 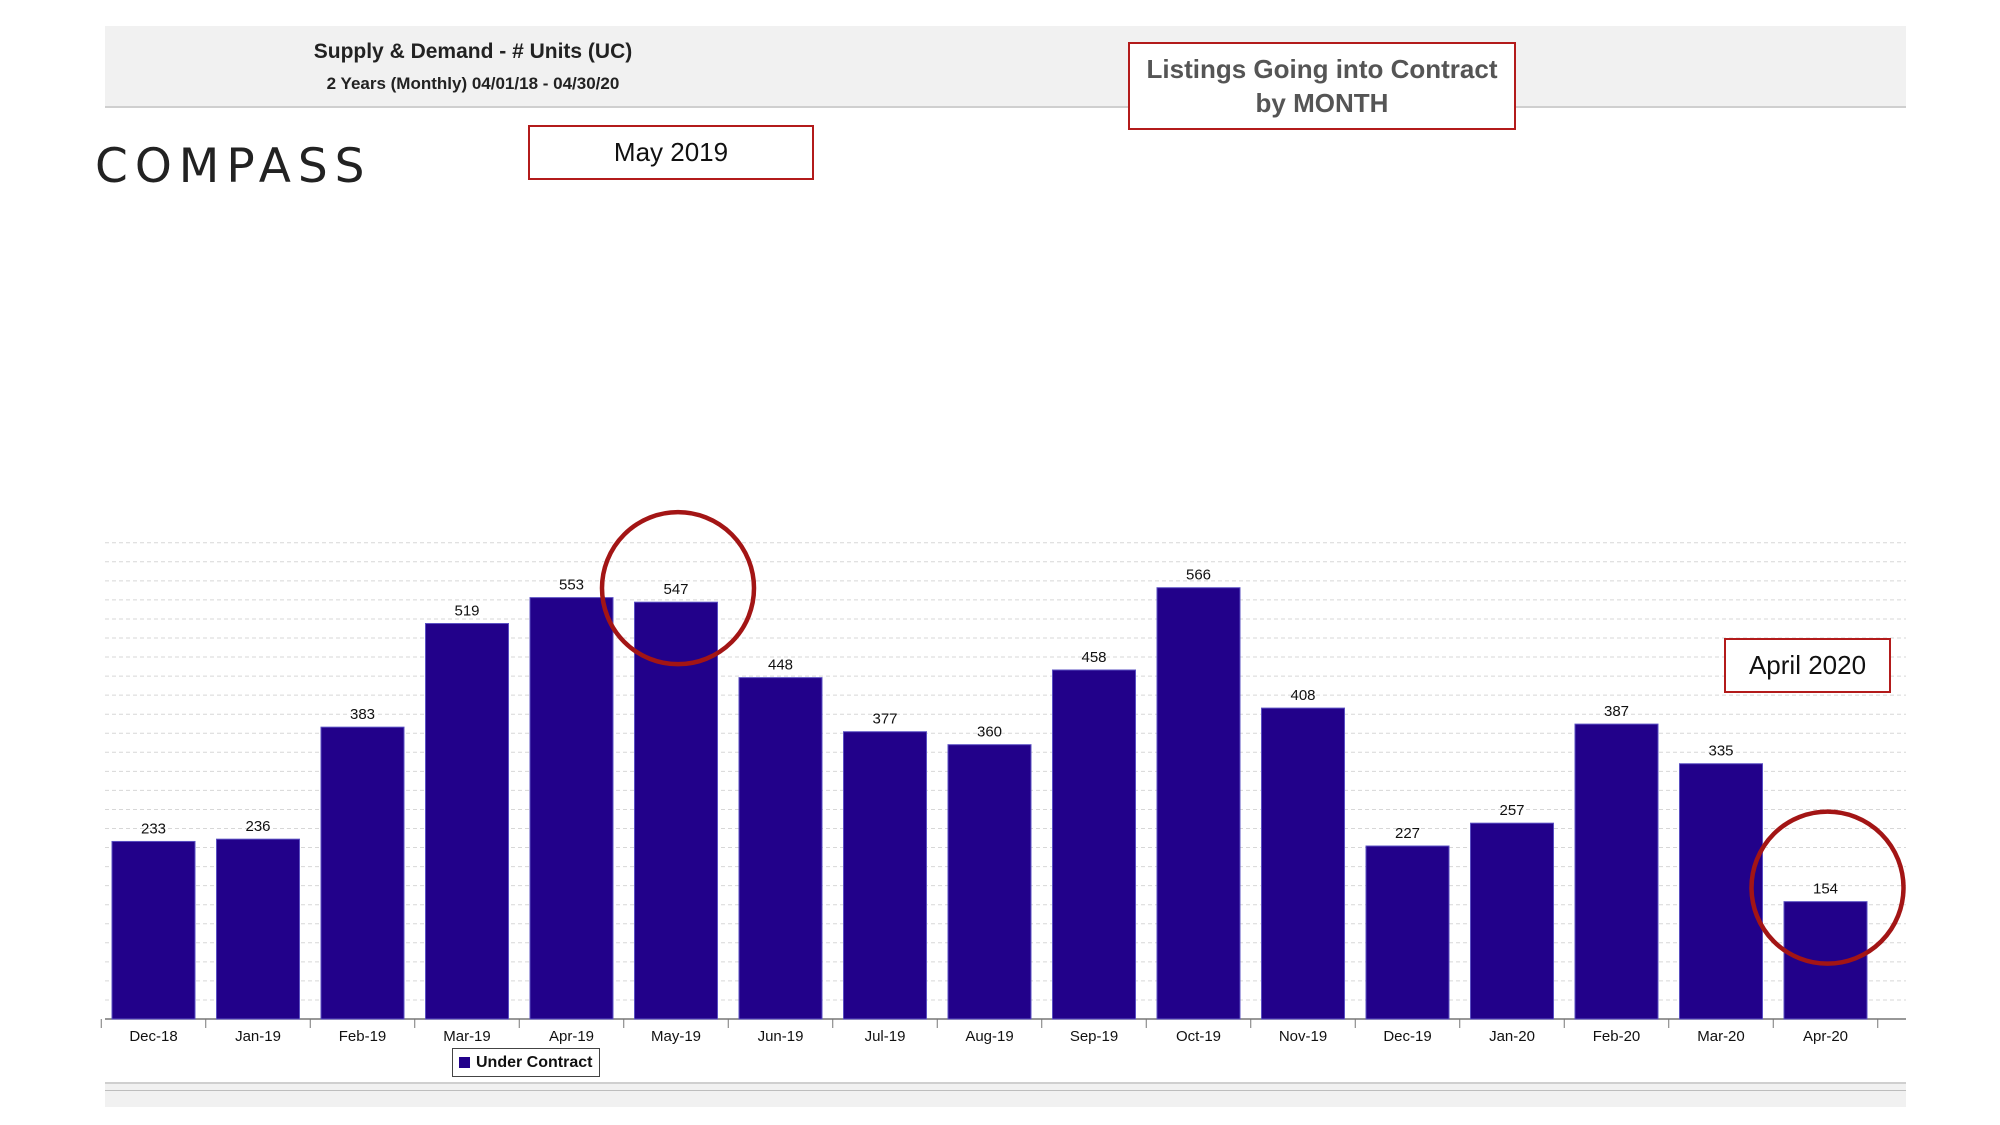 I want to click on data-label-apr-20: 154, so click(x=1825, y=889).